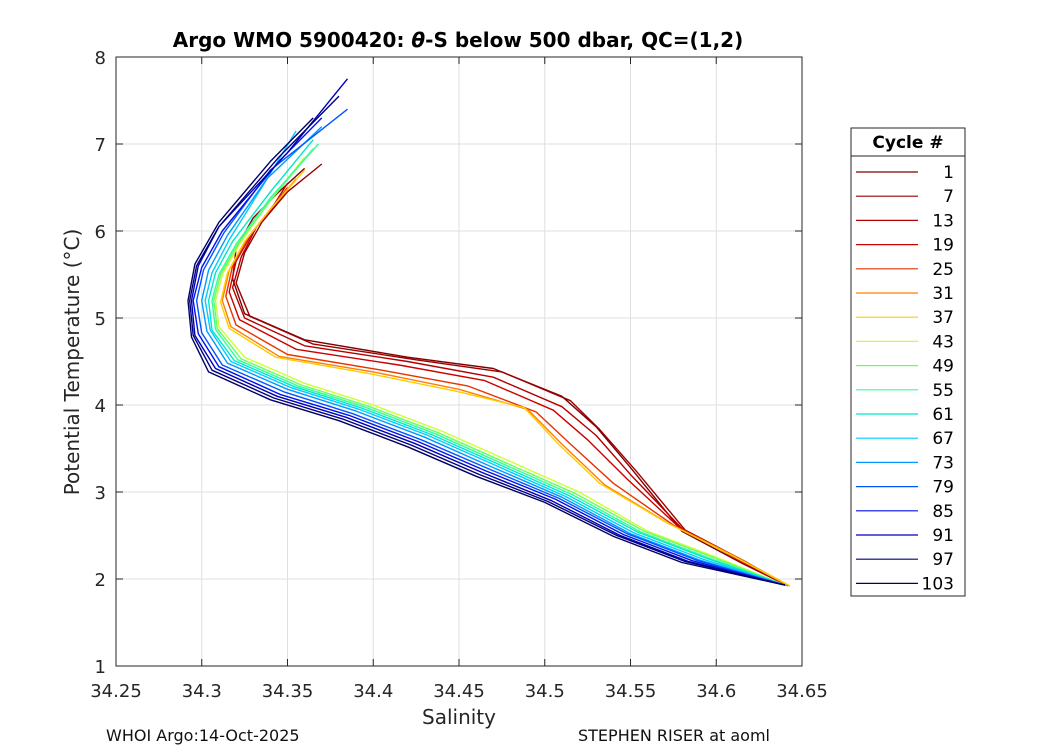 This screenshot has width=1050, height=750. I want to click on x-tick-label: 34.4, so click(373, 691).